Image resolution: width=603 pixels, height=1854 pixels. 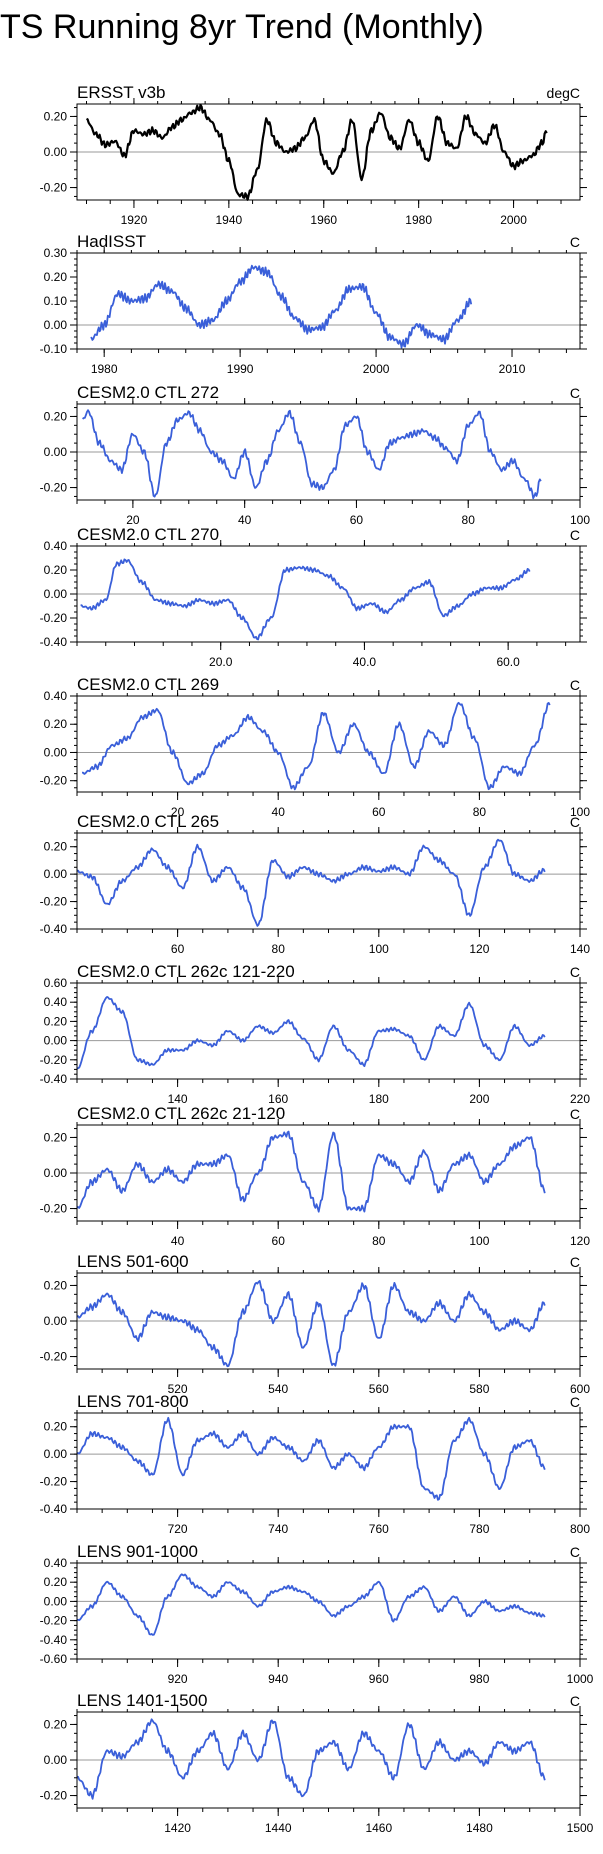 What do you see at coordinates (178, 1679) in the screenshot?
I see `x-tick-label: 920` at bounding box center [178, 1679].